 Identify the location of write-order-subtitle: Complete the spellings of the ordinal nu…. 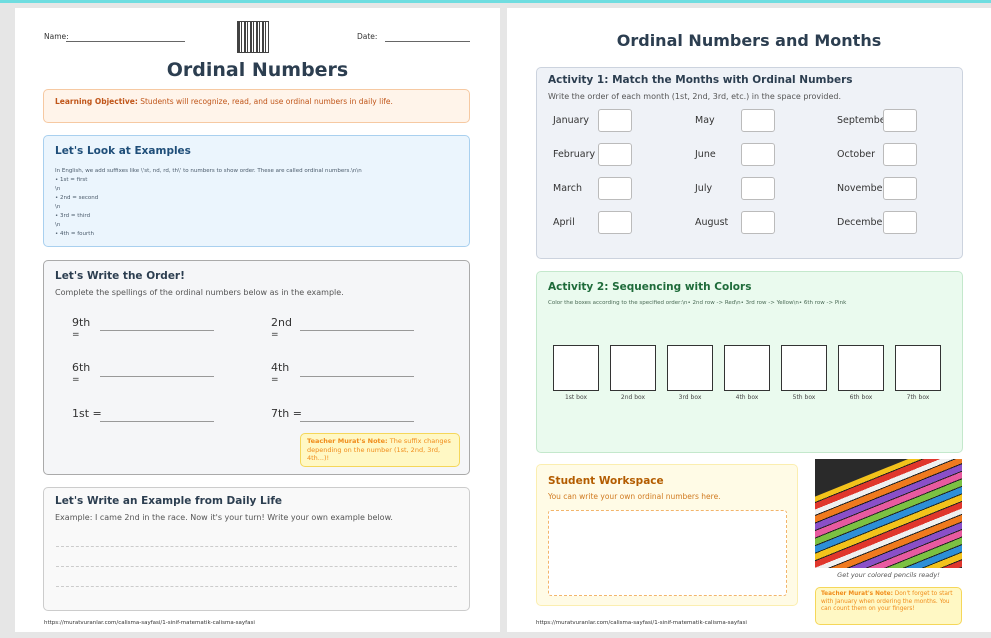
(199, 292).